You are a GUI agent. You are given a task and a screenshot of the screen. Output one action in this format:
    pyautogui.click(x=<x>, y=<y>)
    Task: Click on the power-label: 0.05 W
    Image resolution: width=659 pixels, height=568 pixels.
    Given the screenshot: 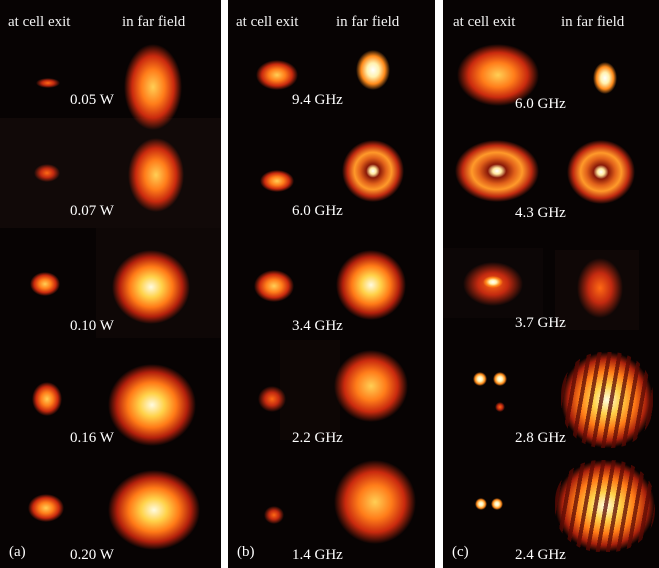 What is the action you would take?
    pyautogui.click(x=92, y=100)
    